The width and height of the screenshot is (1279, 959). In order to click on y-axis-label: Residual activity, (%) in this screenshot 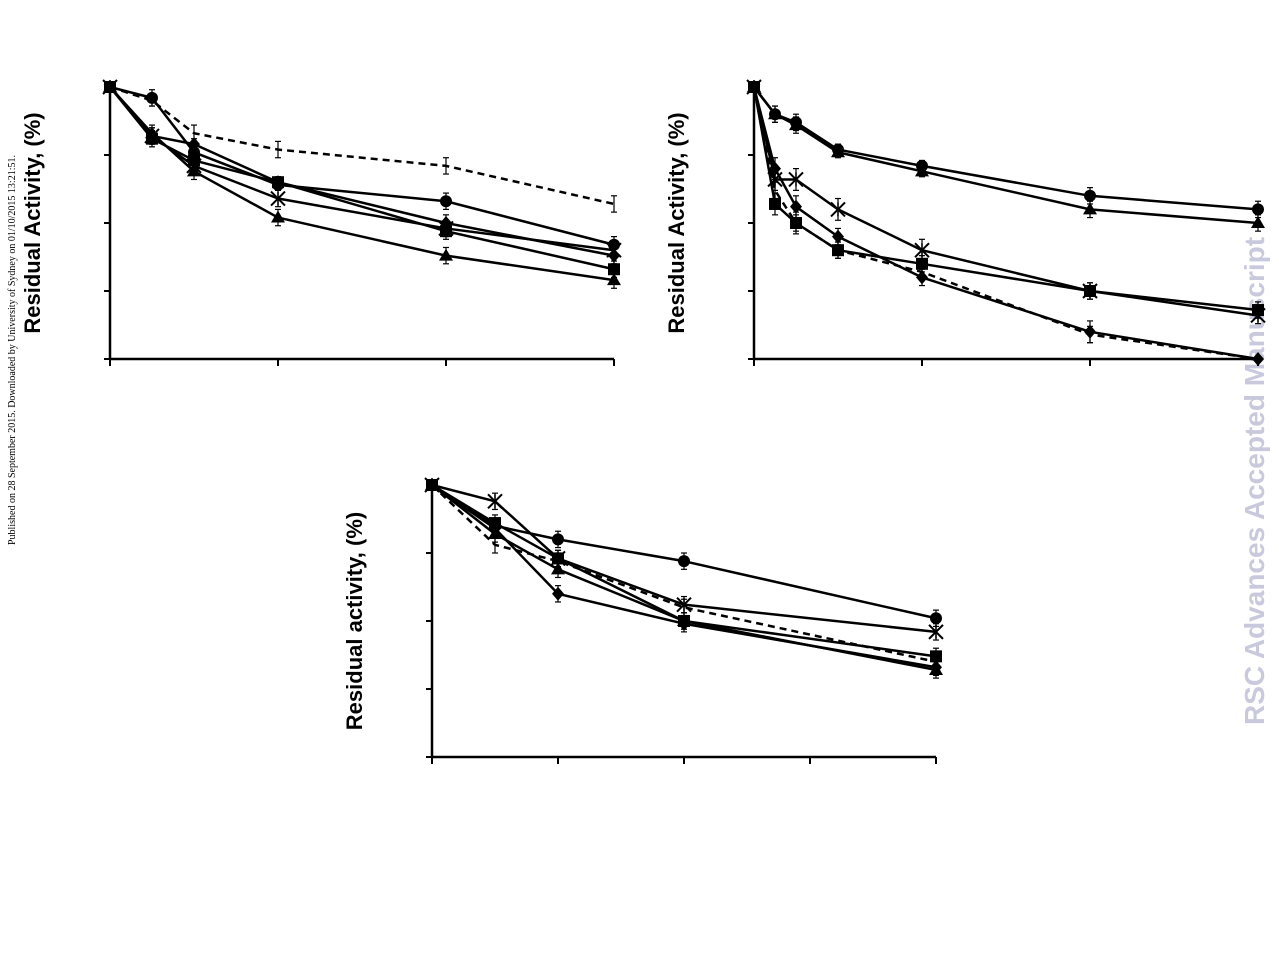, I will do `click(354, 621)`.